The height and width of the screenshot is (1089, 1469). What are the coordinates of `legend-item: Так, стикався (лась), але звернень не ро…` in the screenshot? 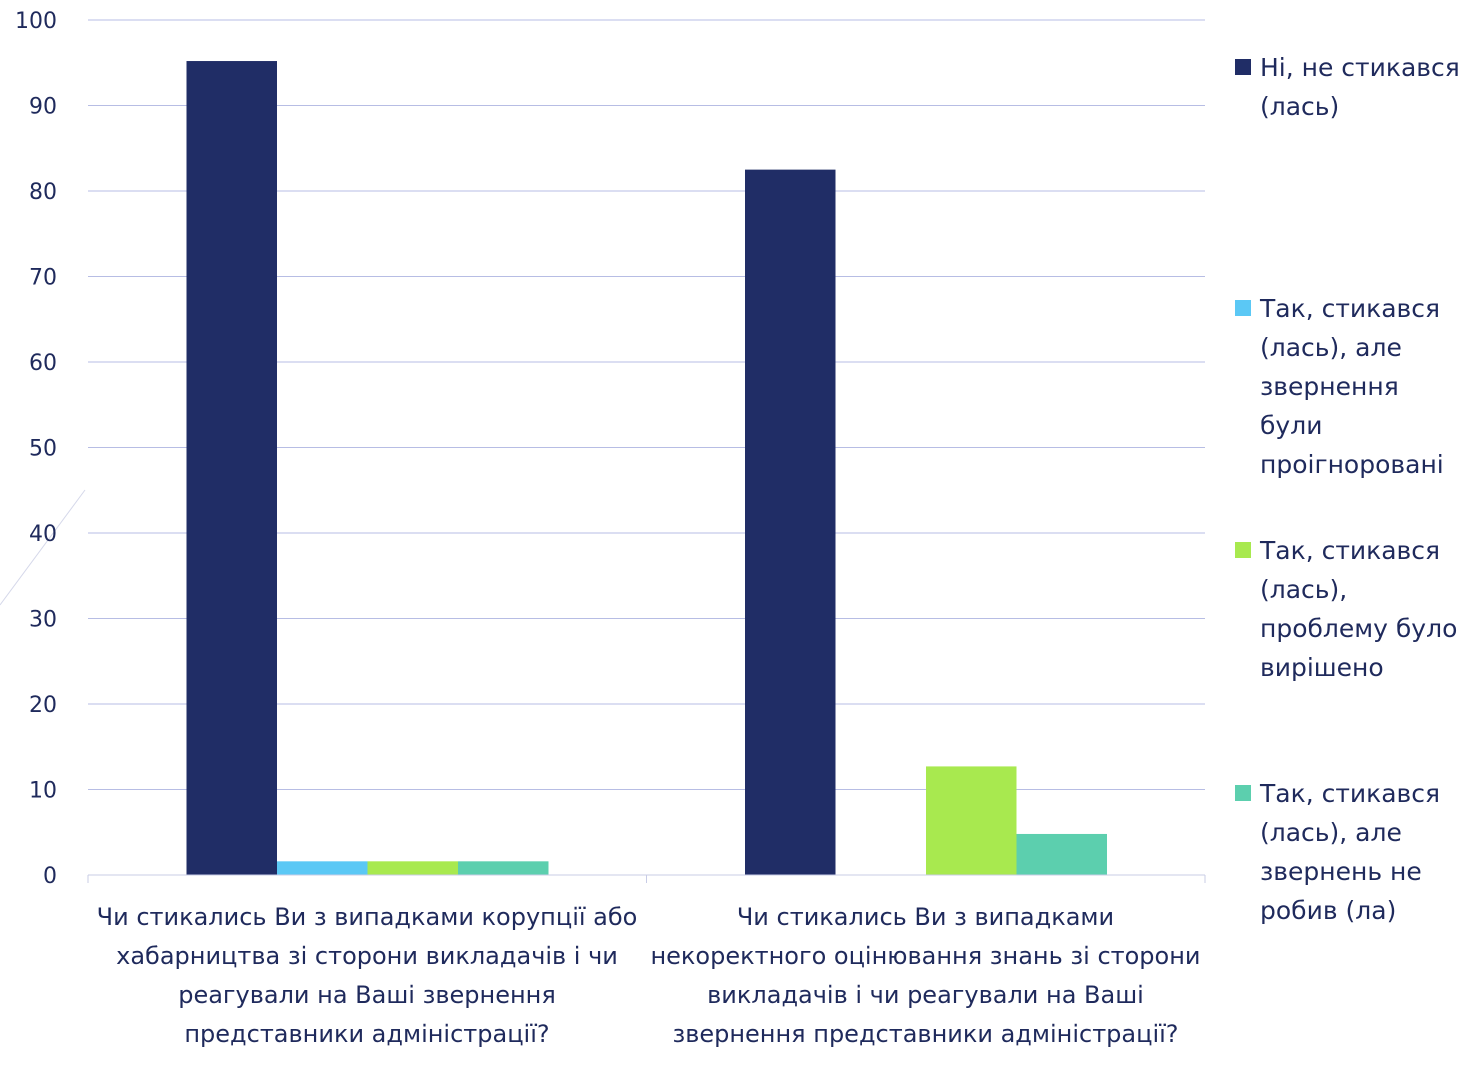 It's located at (1347, 852).